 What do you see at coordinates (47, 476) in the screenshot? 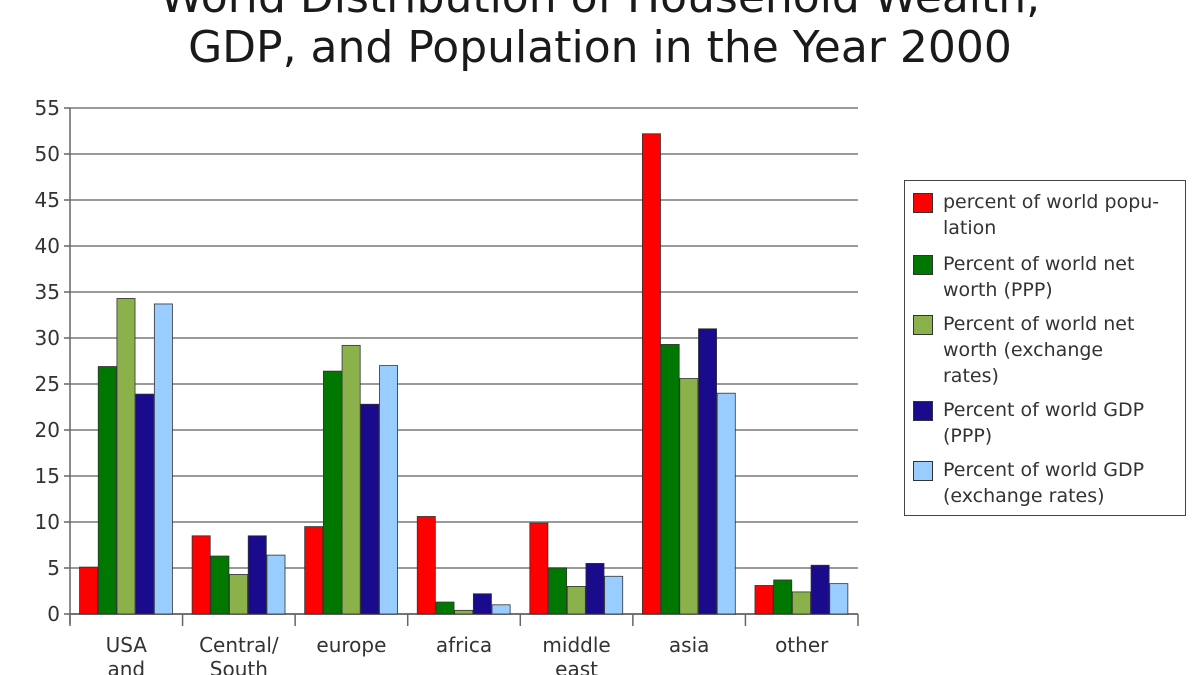
I see `y-tick-label: 15` at bounding box center [47, 476].